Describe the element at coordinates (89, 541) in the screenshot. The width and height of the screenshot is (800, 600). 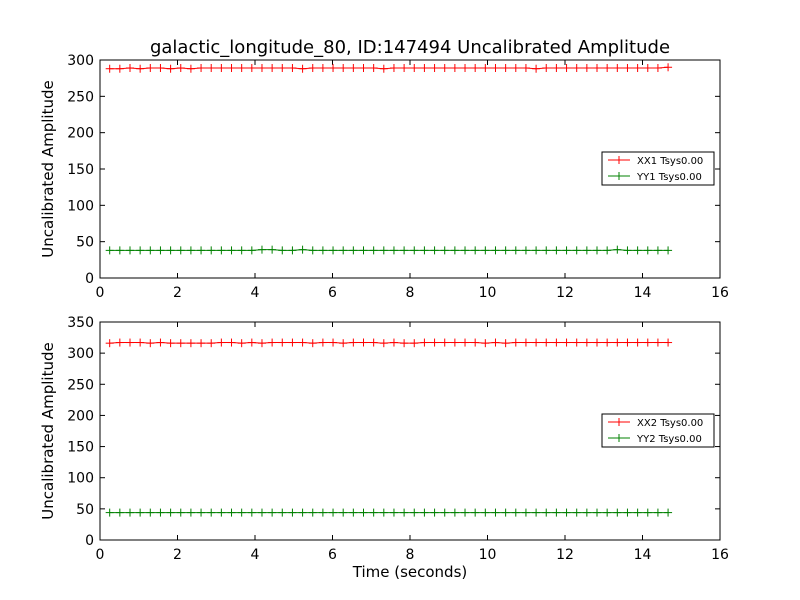
I see `y-tick-label: 0` at that location.